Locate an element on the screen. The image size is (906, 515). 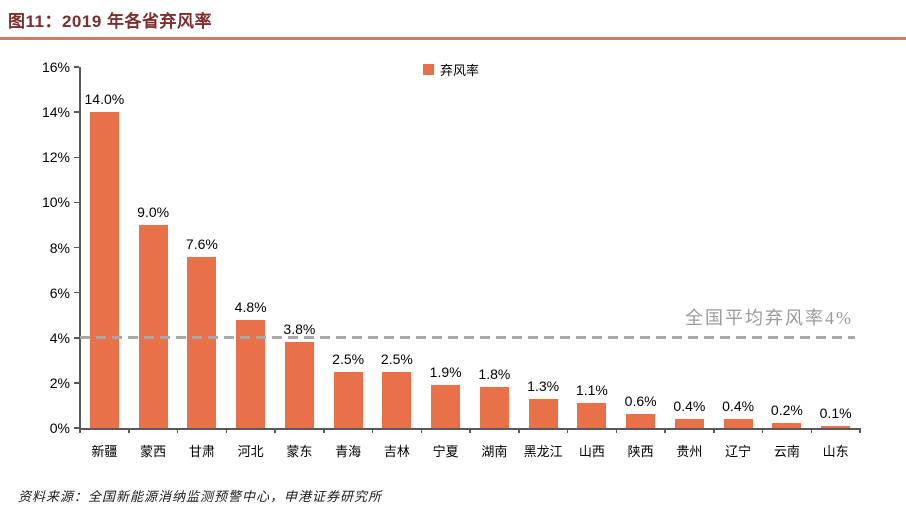
bar-value-label: 3.8% is located at coordinates (299, 329).